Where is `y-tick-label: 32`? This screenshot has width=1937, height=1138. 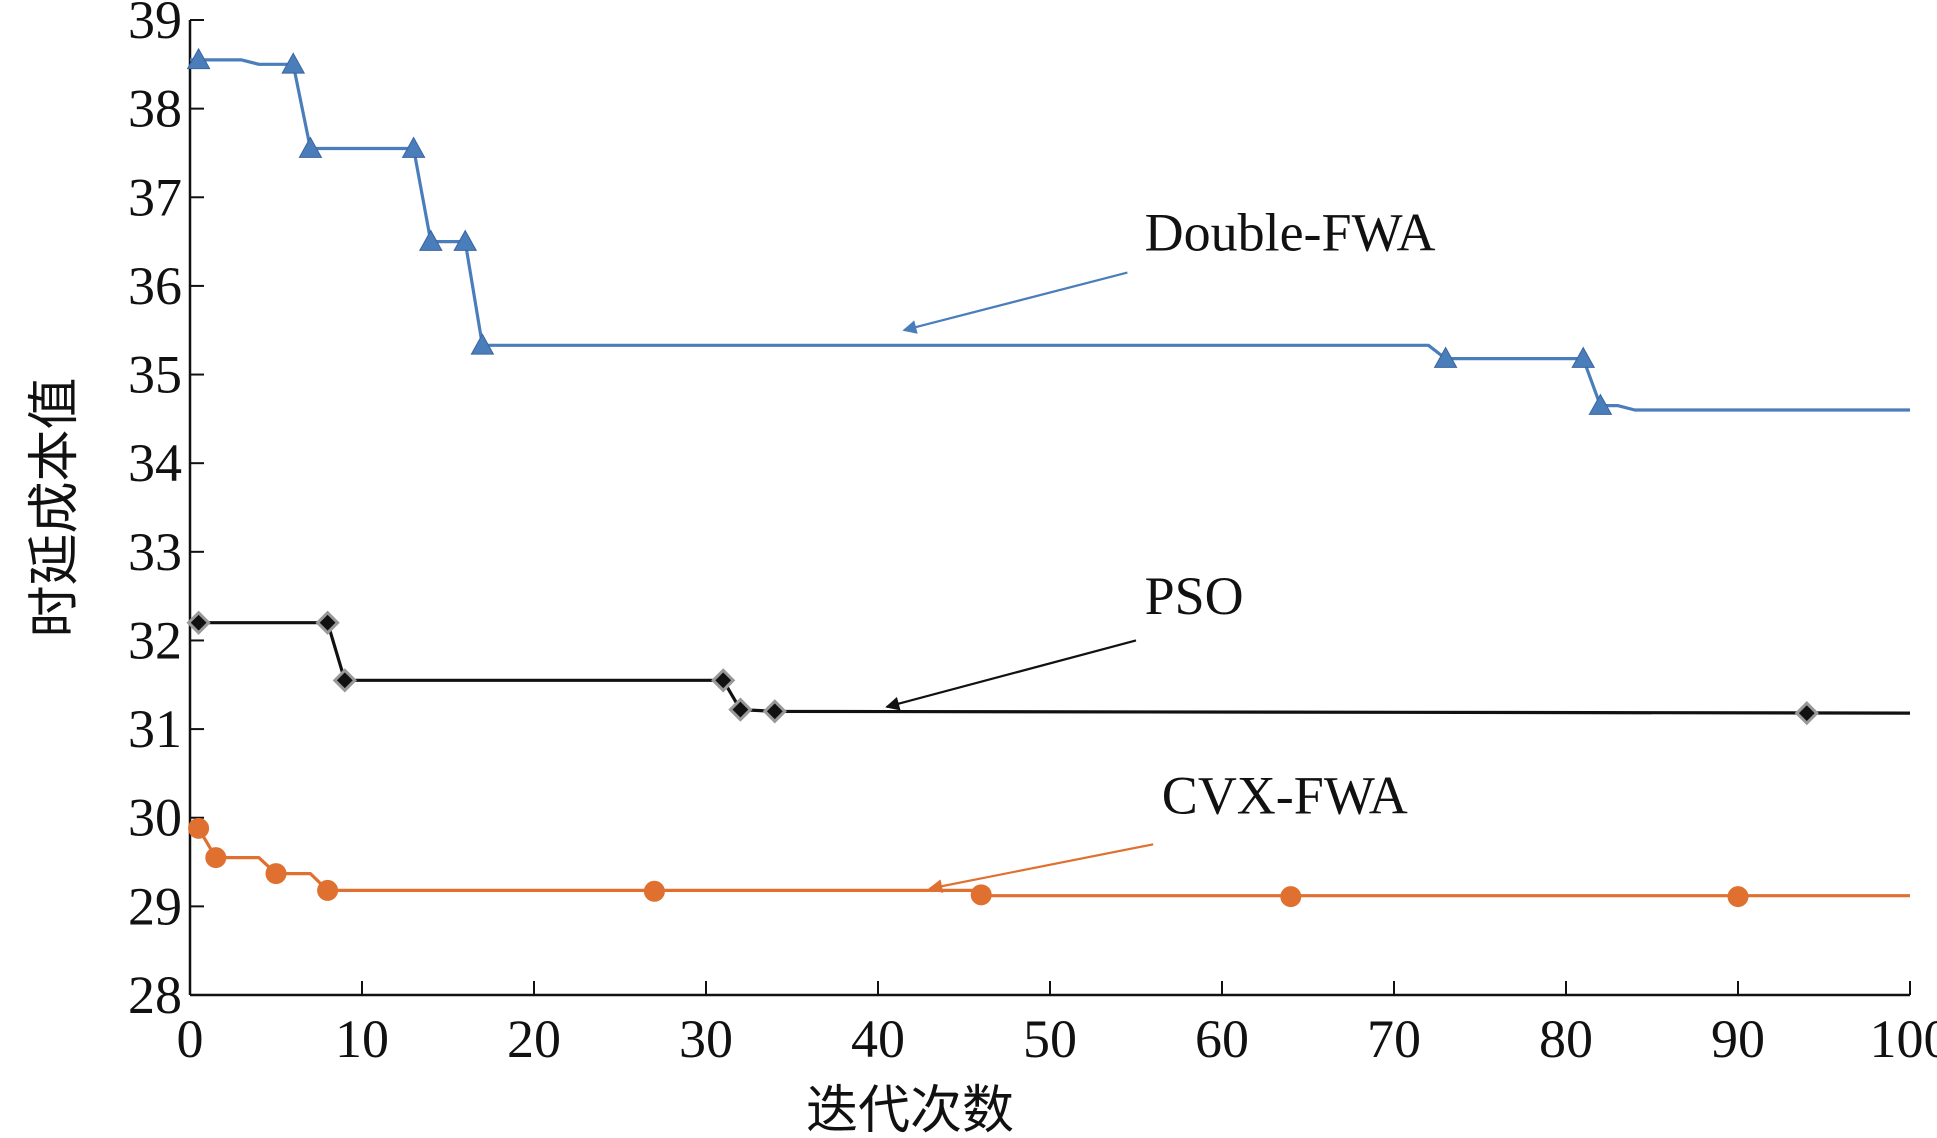
y-tick-label: 32 is located at coordinates (155, 640).